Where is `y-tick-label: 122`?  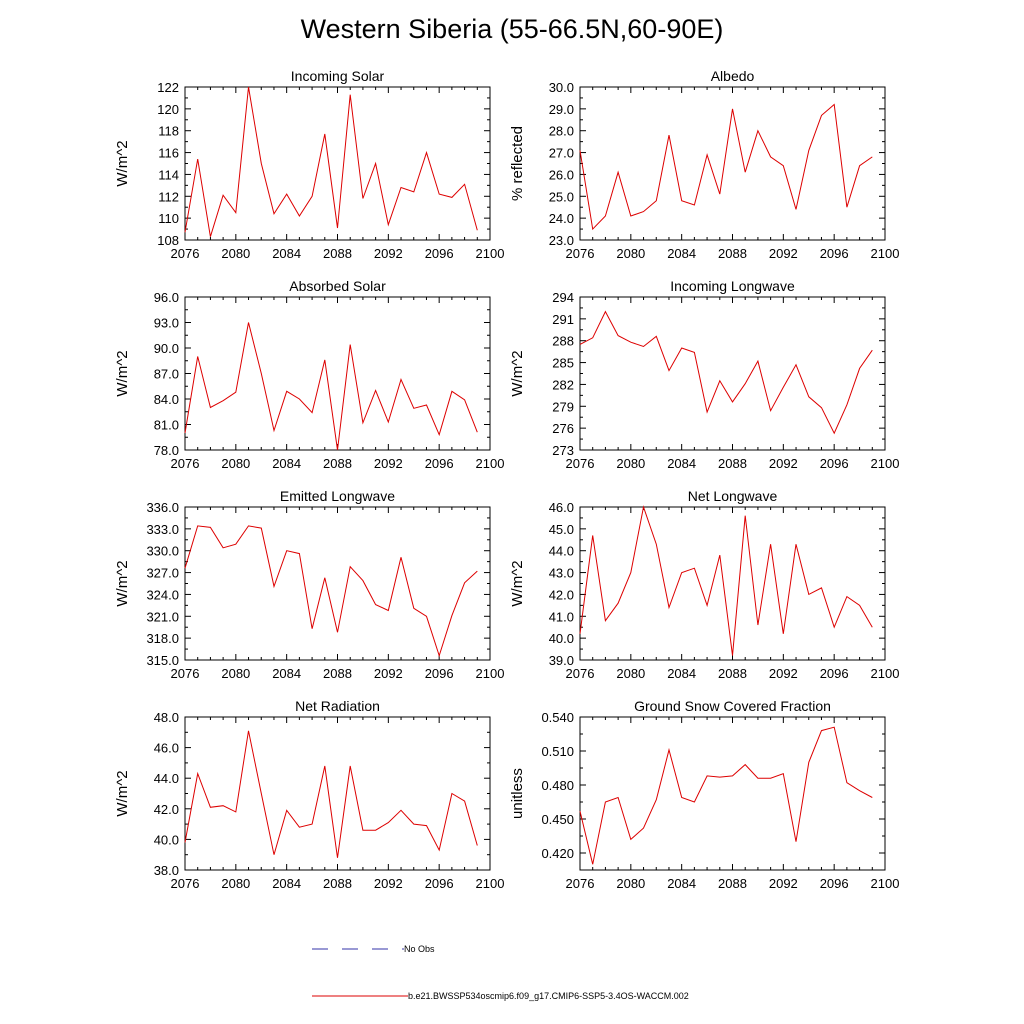 y-tick-label: 122 is located at coordinates (168, 87).